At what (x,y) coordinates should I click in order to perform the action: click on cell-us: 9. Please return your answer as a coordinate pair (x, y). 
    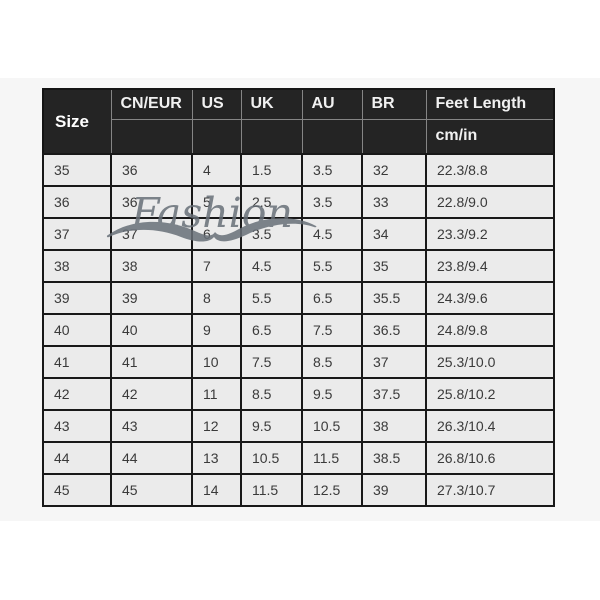
    Looking at the image, I should click on (216, 330).